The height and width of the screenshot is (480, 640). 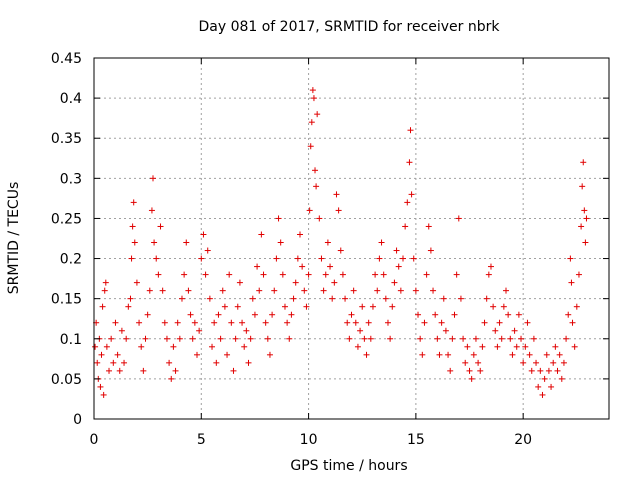 I want to click on x-tick-label: 15, so click(x=416, y=440).